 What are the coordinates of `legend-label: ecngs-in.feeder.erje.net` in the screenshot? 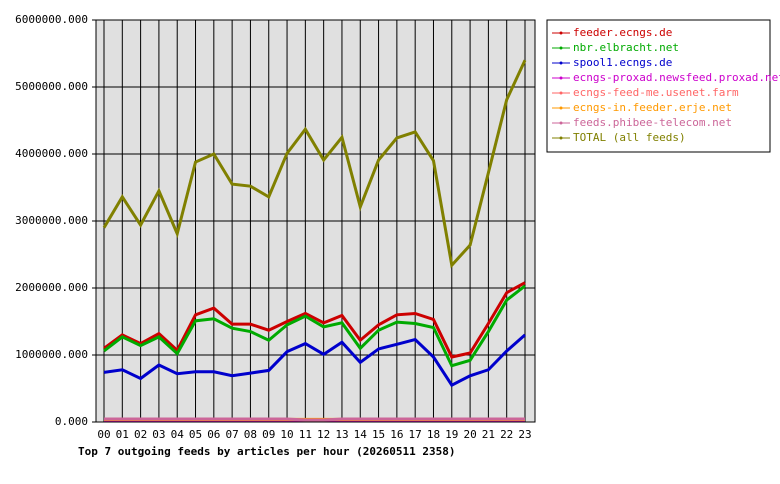 It's located at (652, 107).